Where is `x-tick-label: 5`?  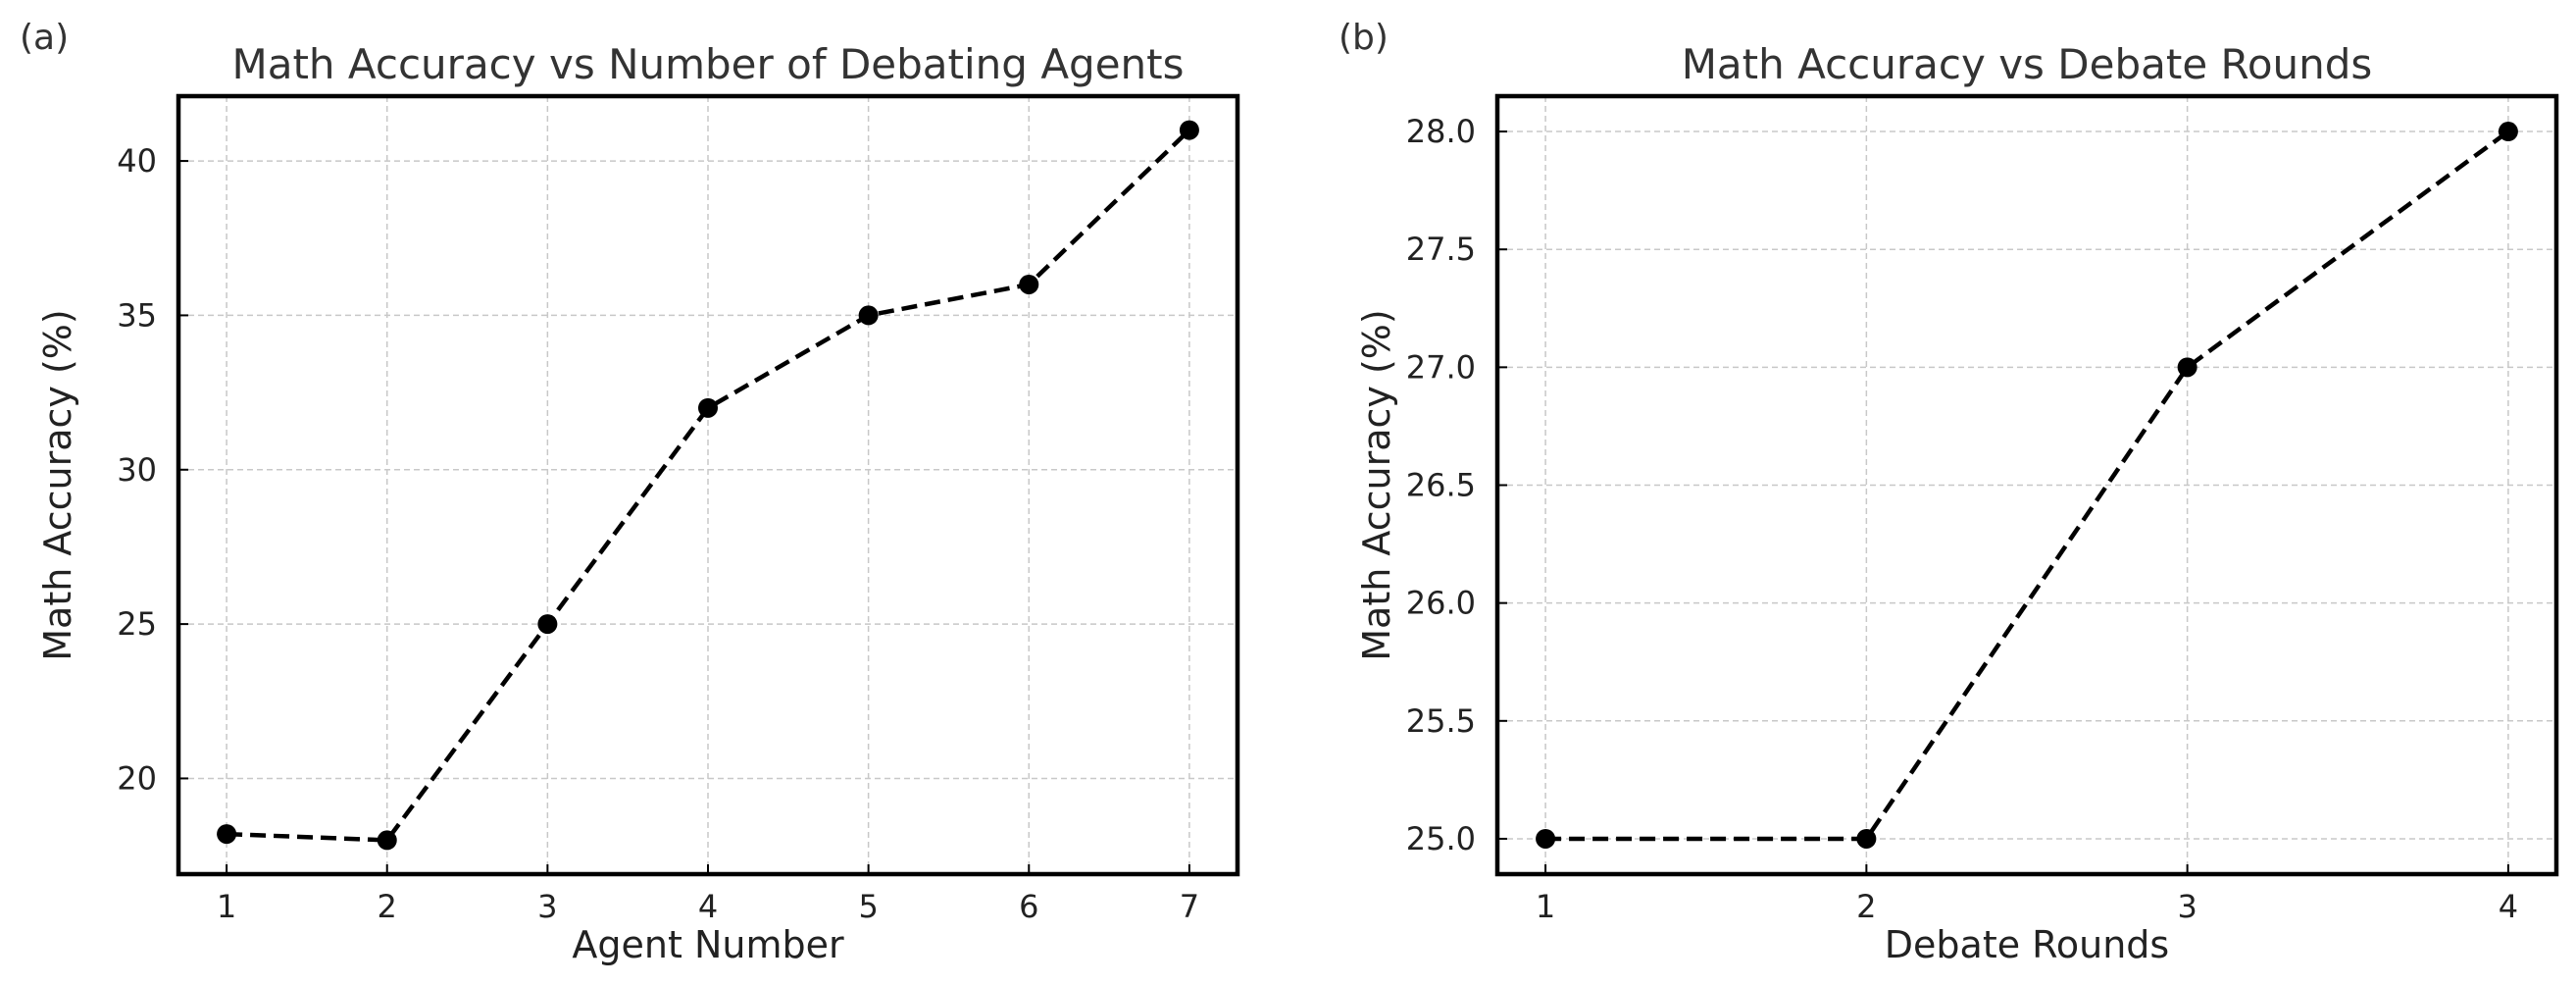
x-tick-label: 5 is located at coordinates (868, 906).